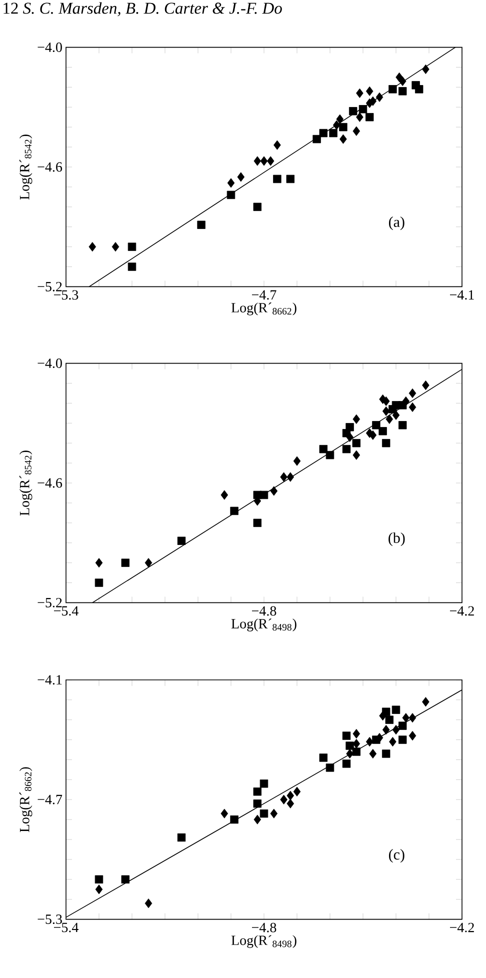 This screenshot has width=486, height=978. Describe the element at coordinates (462, 295) in the screenshot. I see `x-tick-label: −4.1` at that location.